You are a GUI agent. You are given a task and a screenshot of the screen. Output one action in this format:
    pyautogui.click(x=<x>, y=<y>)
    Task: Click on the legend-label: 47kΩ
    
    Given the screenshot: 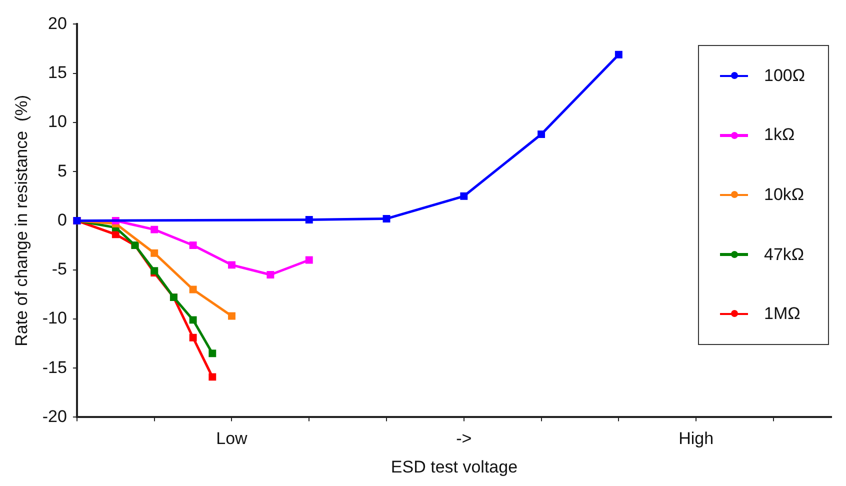 What is the action you would take?
    pyautogui.click(x=784, y=254)
    